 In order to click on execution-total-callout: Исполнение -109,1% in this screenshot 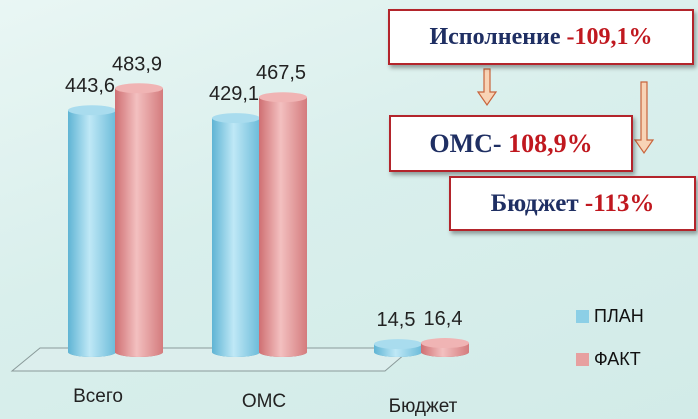, I will do `click(541, 37)`.